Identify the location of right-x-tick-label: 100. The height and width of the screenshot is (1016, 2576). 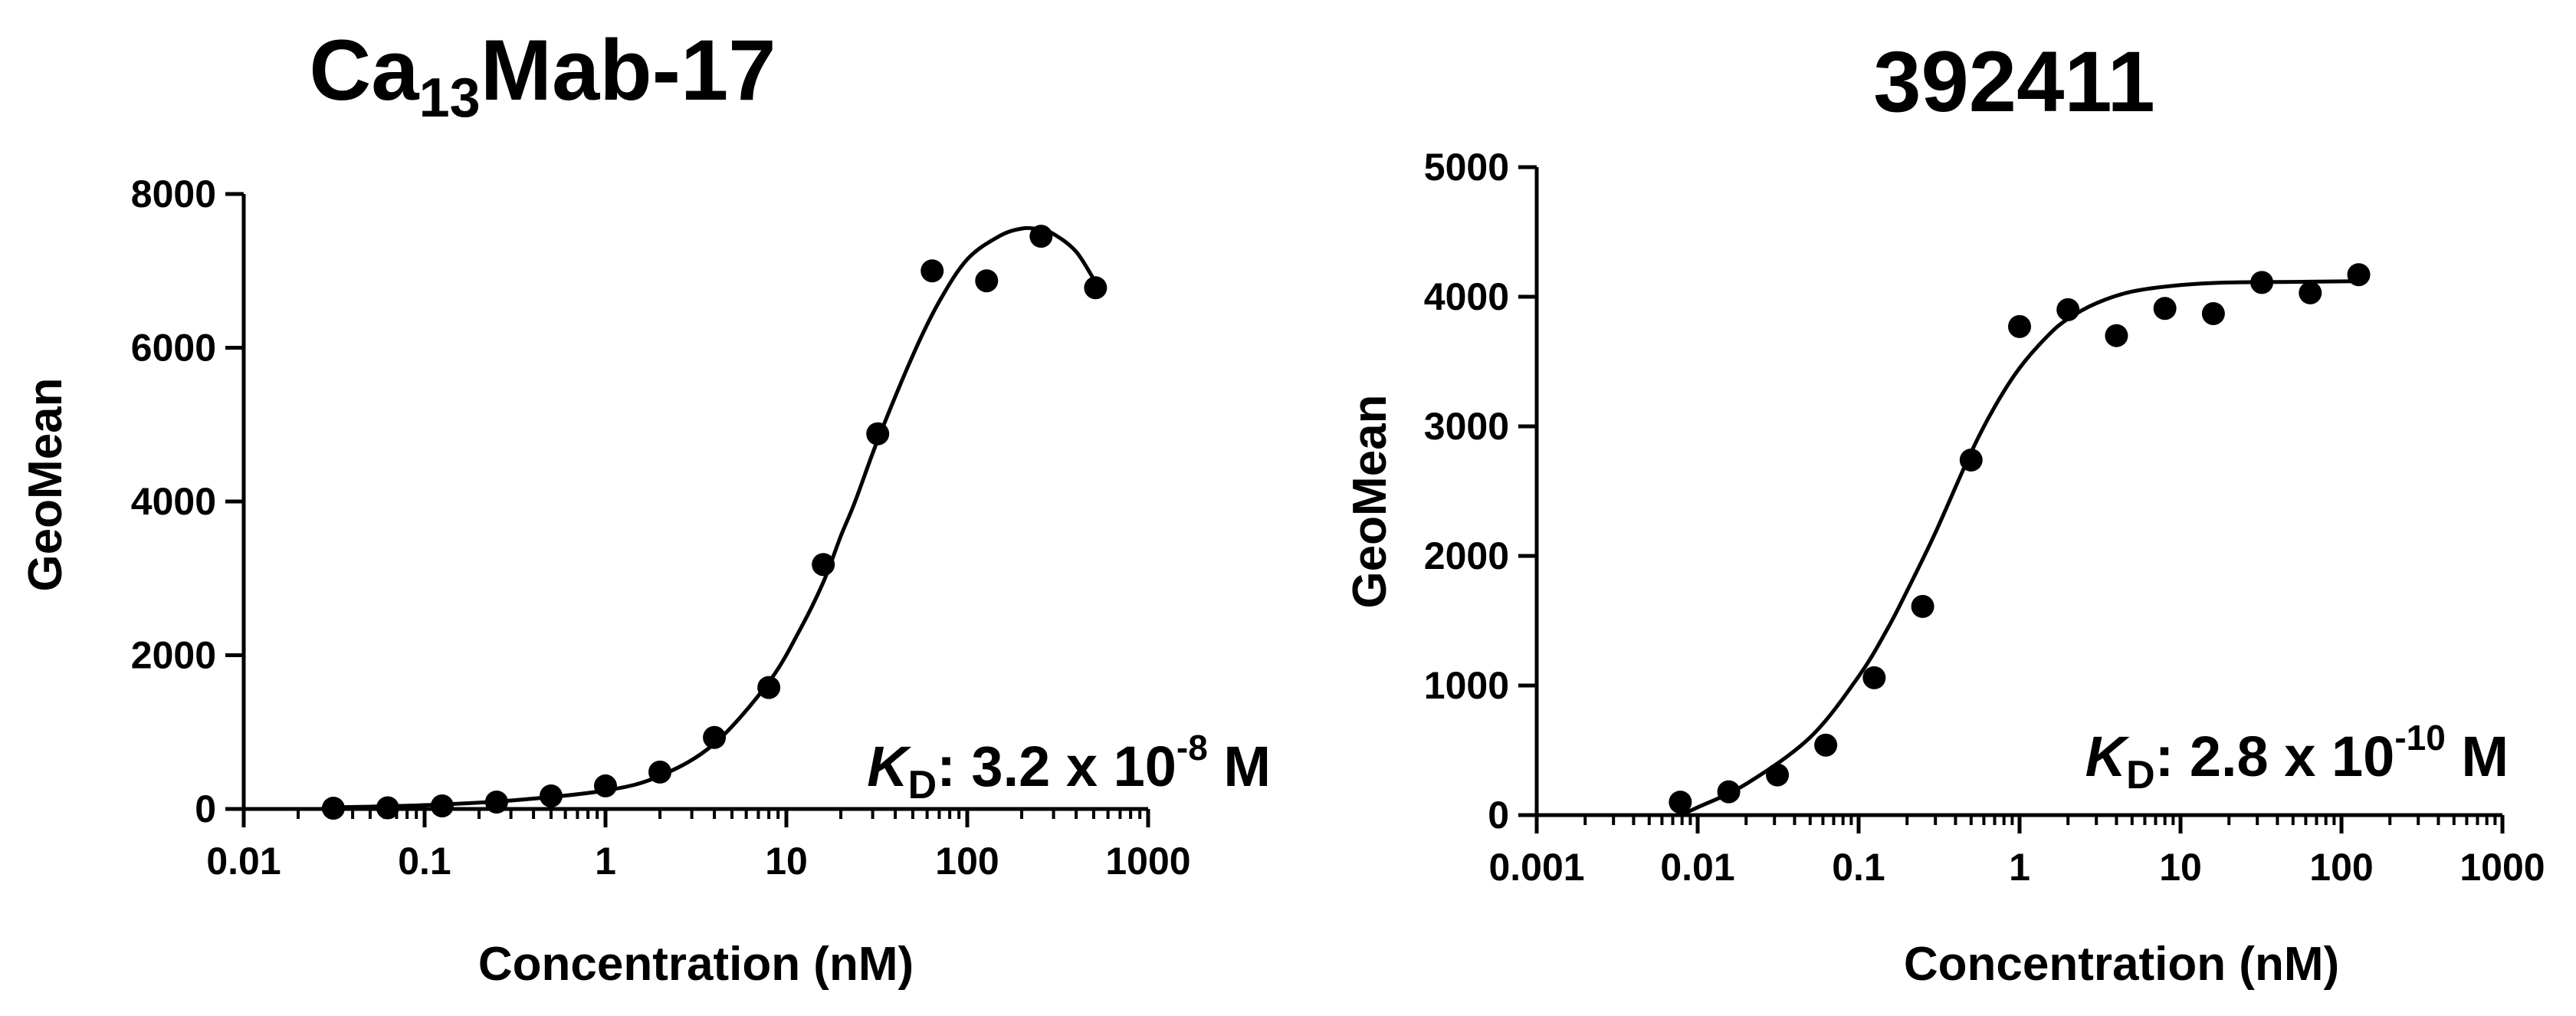
(2341, 867).